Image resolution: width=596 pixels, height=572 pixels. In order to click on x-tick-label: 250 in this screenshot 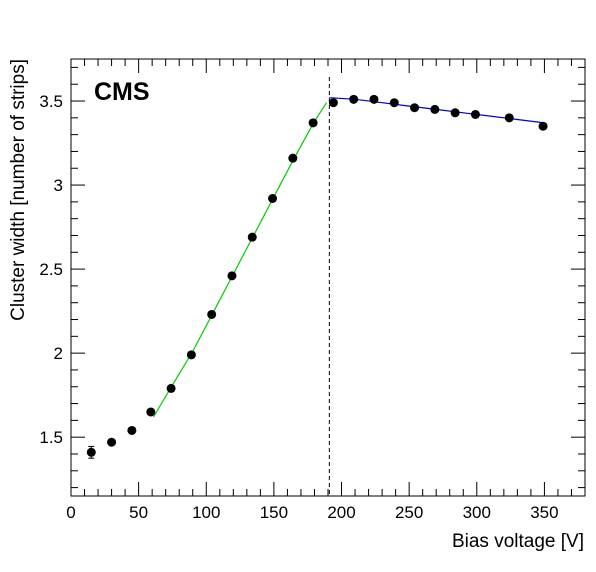, I will do `click(409, 512)`.